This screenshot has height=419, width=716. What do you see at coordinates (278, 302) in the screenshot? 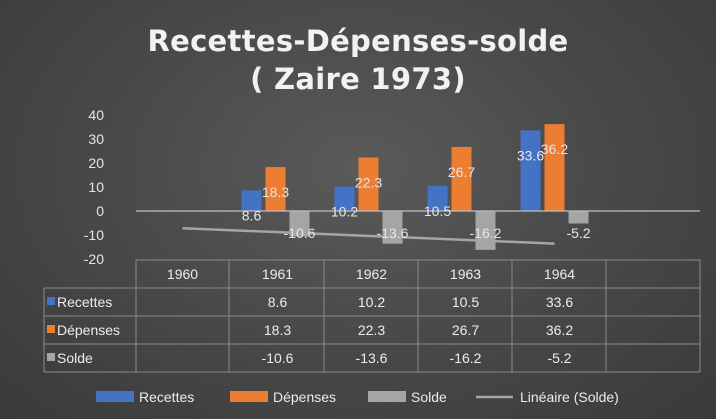
I see `table-cell-recettes-1961: 8.6` at bounding box center [278, 302].